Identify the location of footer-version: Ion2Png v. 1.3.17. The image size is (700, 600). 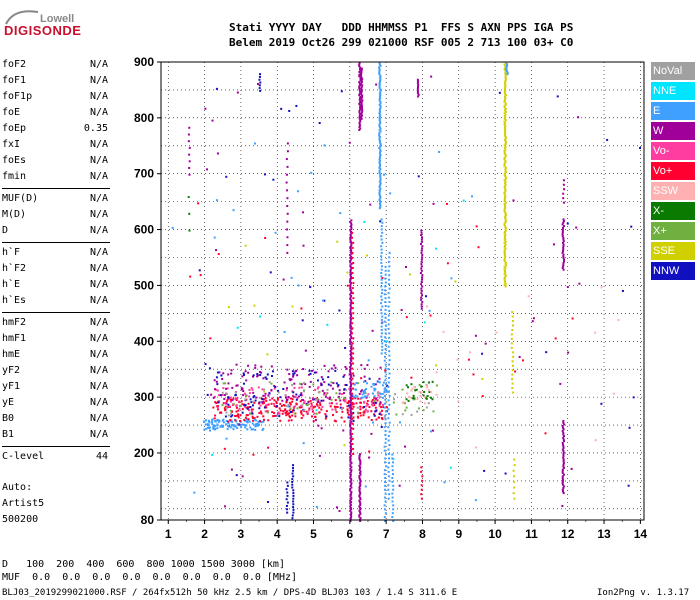
(643, 593).